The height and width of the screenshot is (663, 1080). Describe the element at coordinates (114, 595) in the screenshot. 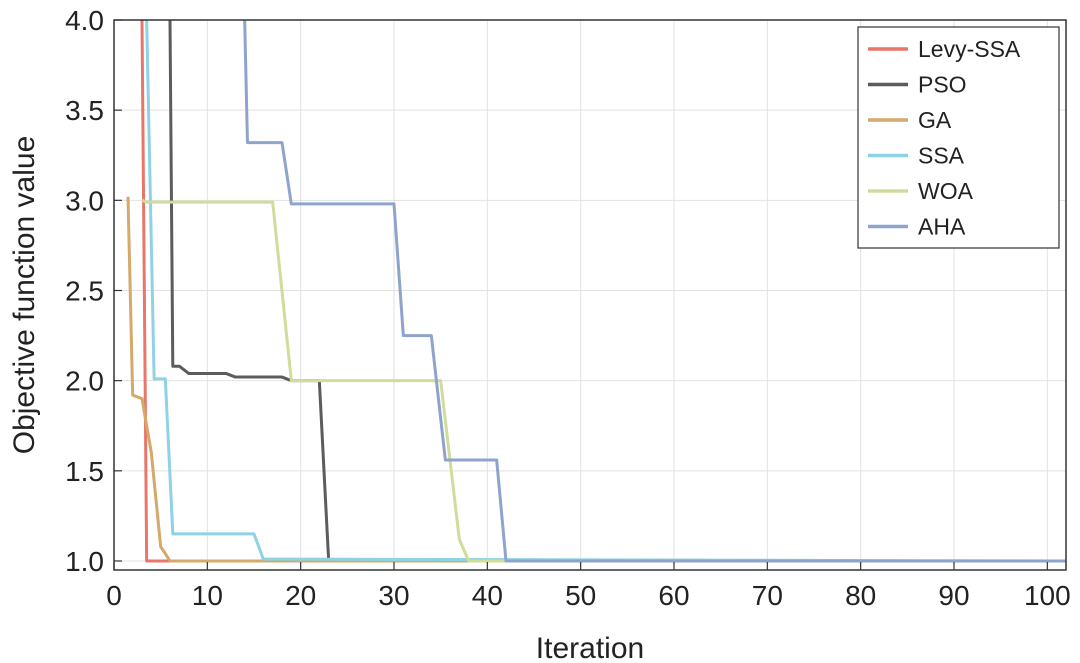

I see `x-tick-label: 0` at that location.